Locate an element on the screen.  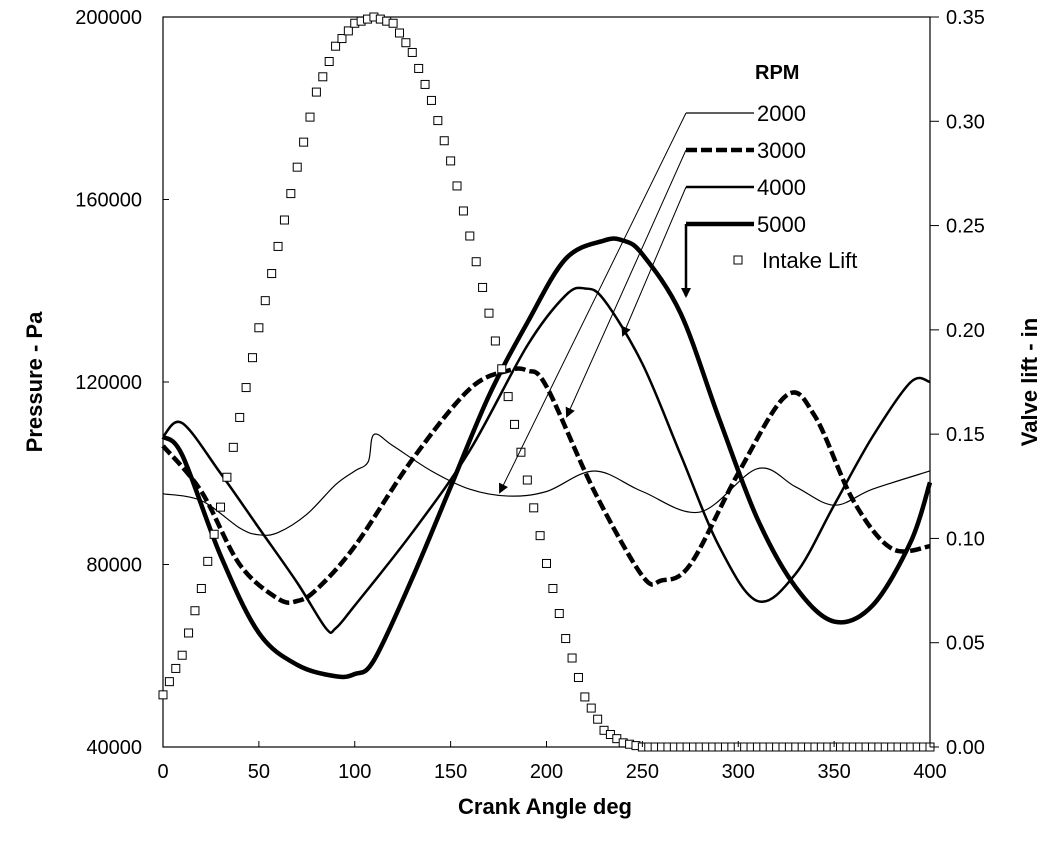
x-tick-label: 150 is located at coordinates (450, 772).